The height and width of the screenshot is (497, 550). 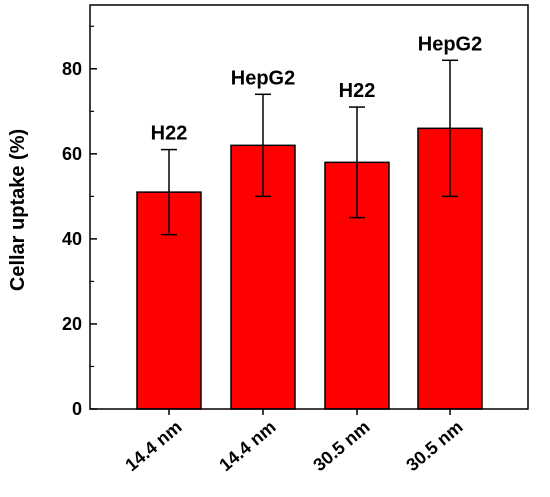 I want to click on x-tick-label-1: 14.4 nm, so click(x=153, y=446).